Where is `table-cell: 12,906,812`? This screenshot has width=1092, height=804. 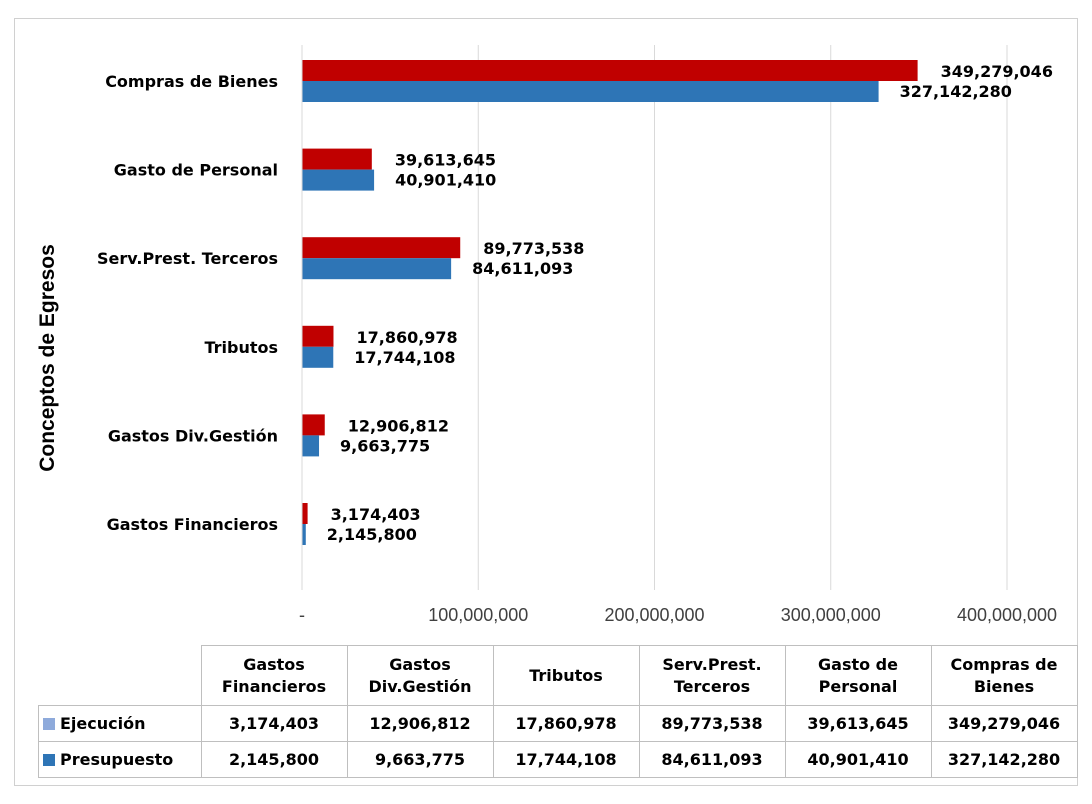 table-cell: 12,906,812 is located at coordinates (420, 723).